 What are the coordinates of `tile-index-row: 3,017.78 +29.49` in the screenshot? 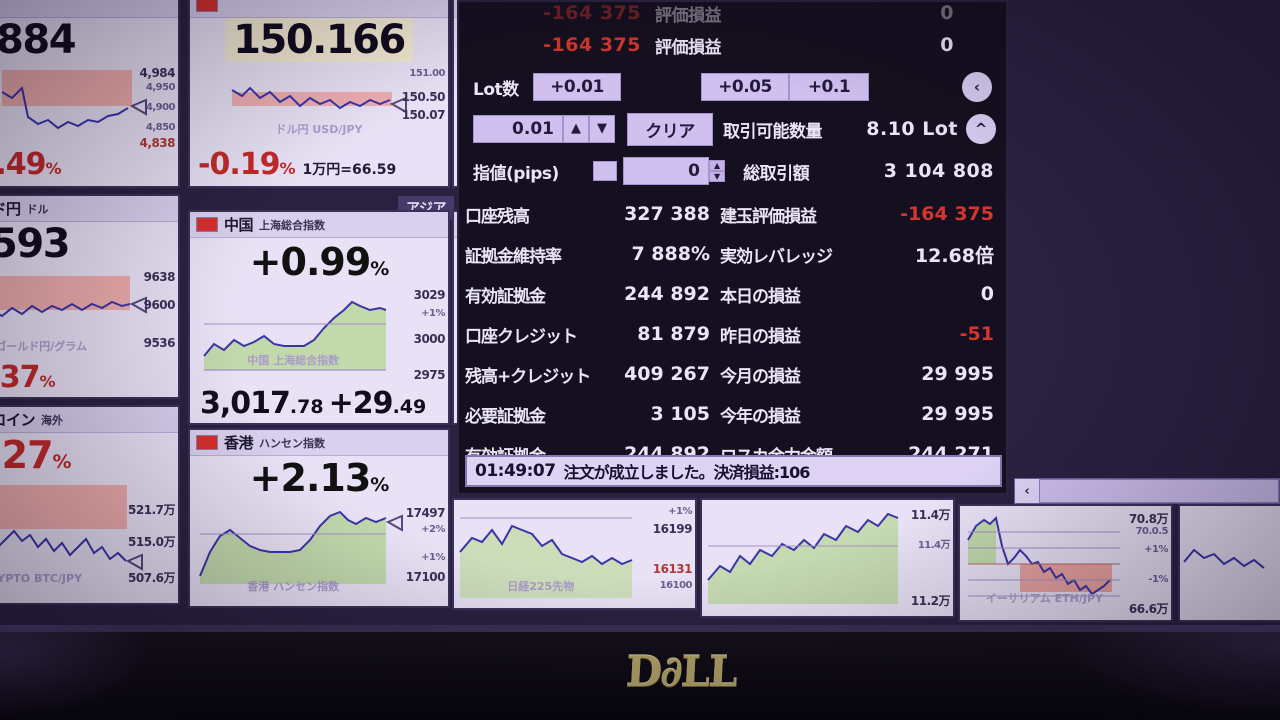 It's located at (319, 404).